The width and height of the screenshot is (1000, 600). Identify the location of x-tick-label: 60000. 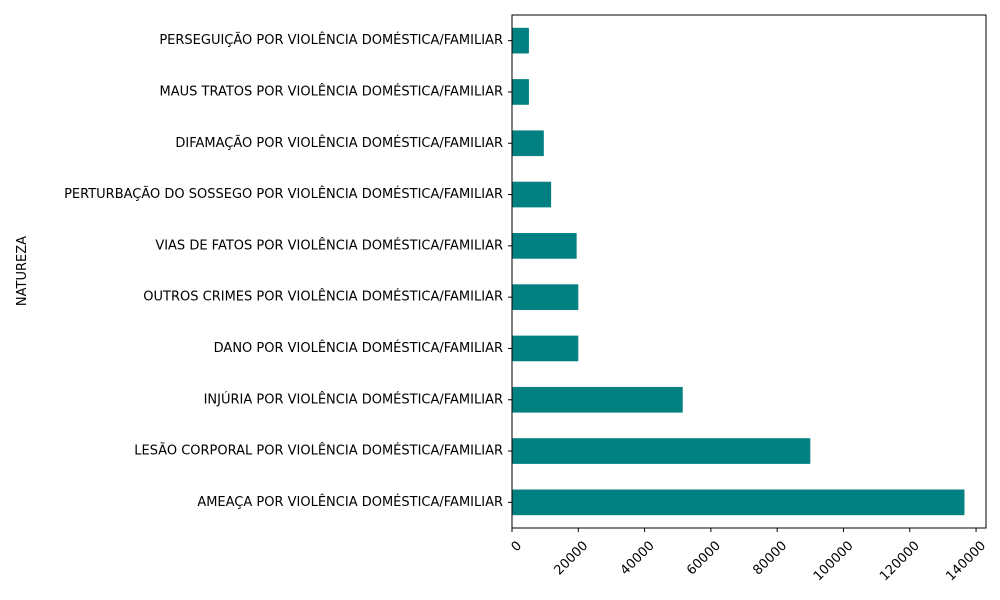
(704, 558).